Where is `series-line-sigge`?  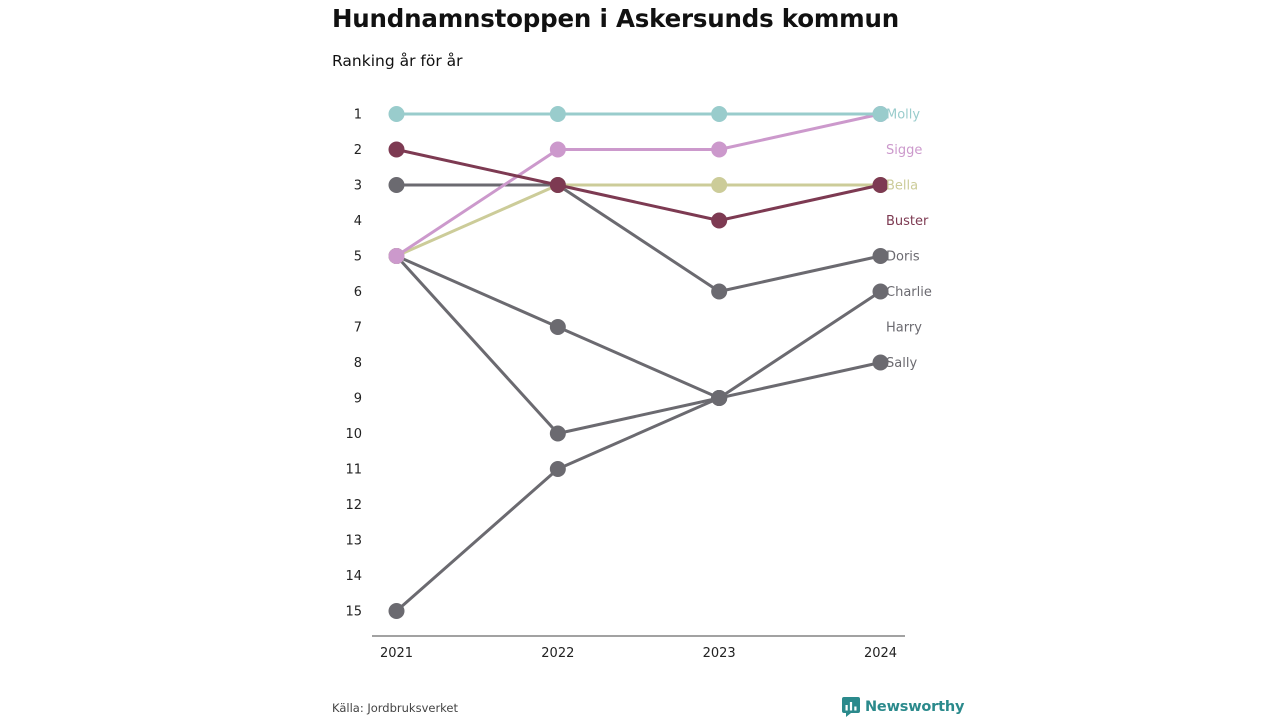 series-line-sigge is located at coordinates (638, 185).